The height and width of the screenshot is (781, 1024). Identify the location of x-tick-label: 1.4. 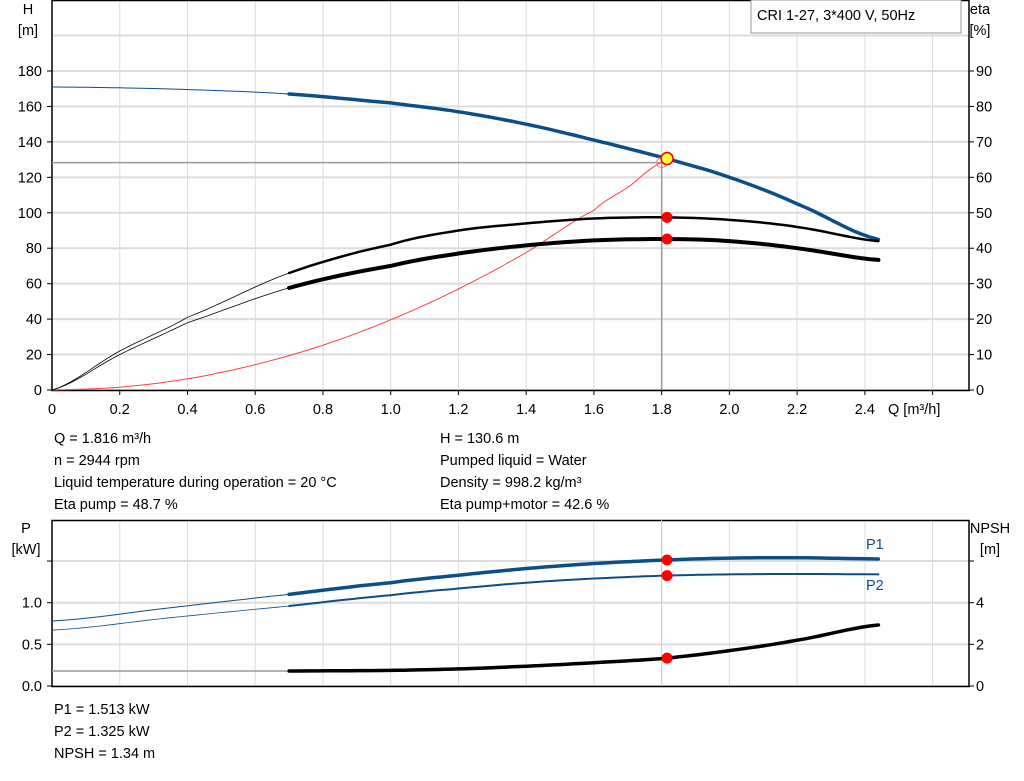
(526, 410).